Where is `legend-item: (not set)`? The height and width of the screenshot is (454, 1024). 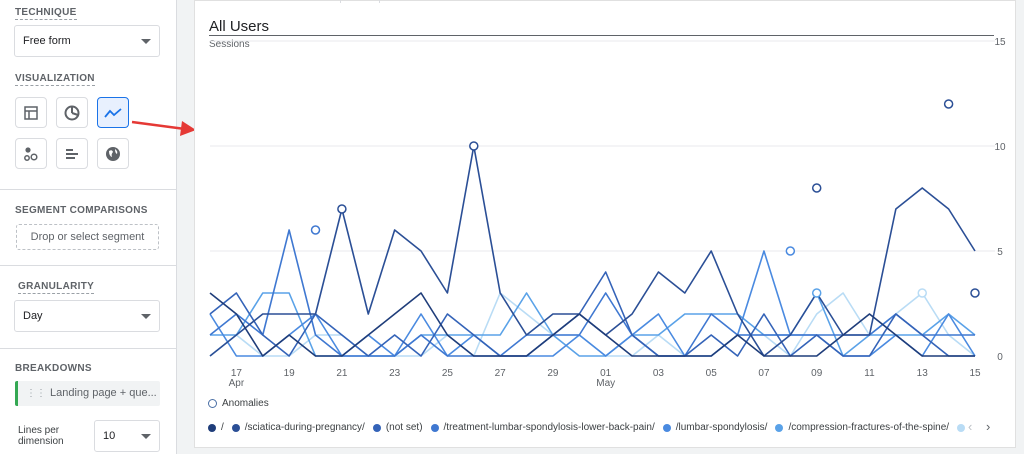
legend-item: (not set) is located at coordinates (397, 427).